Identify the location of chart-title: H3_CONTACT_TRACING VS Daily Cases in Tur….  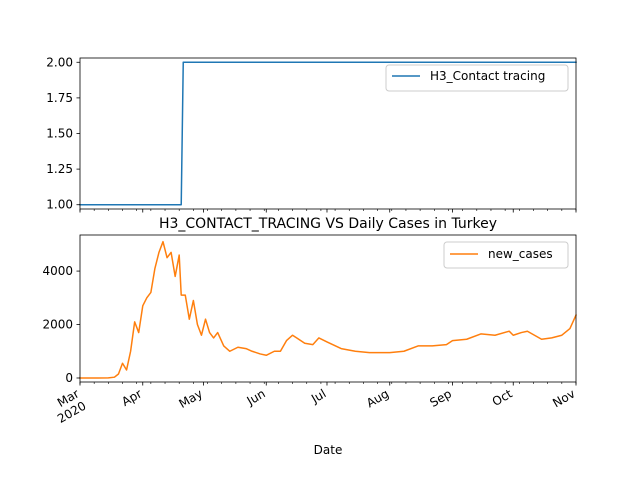
(328, 224).